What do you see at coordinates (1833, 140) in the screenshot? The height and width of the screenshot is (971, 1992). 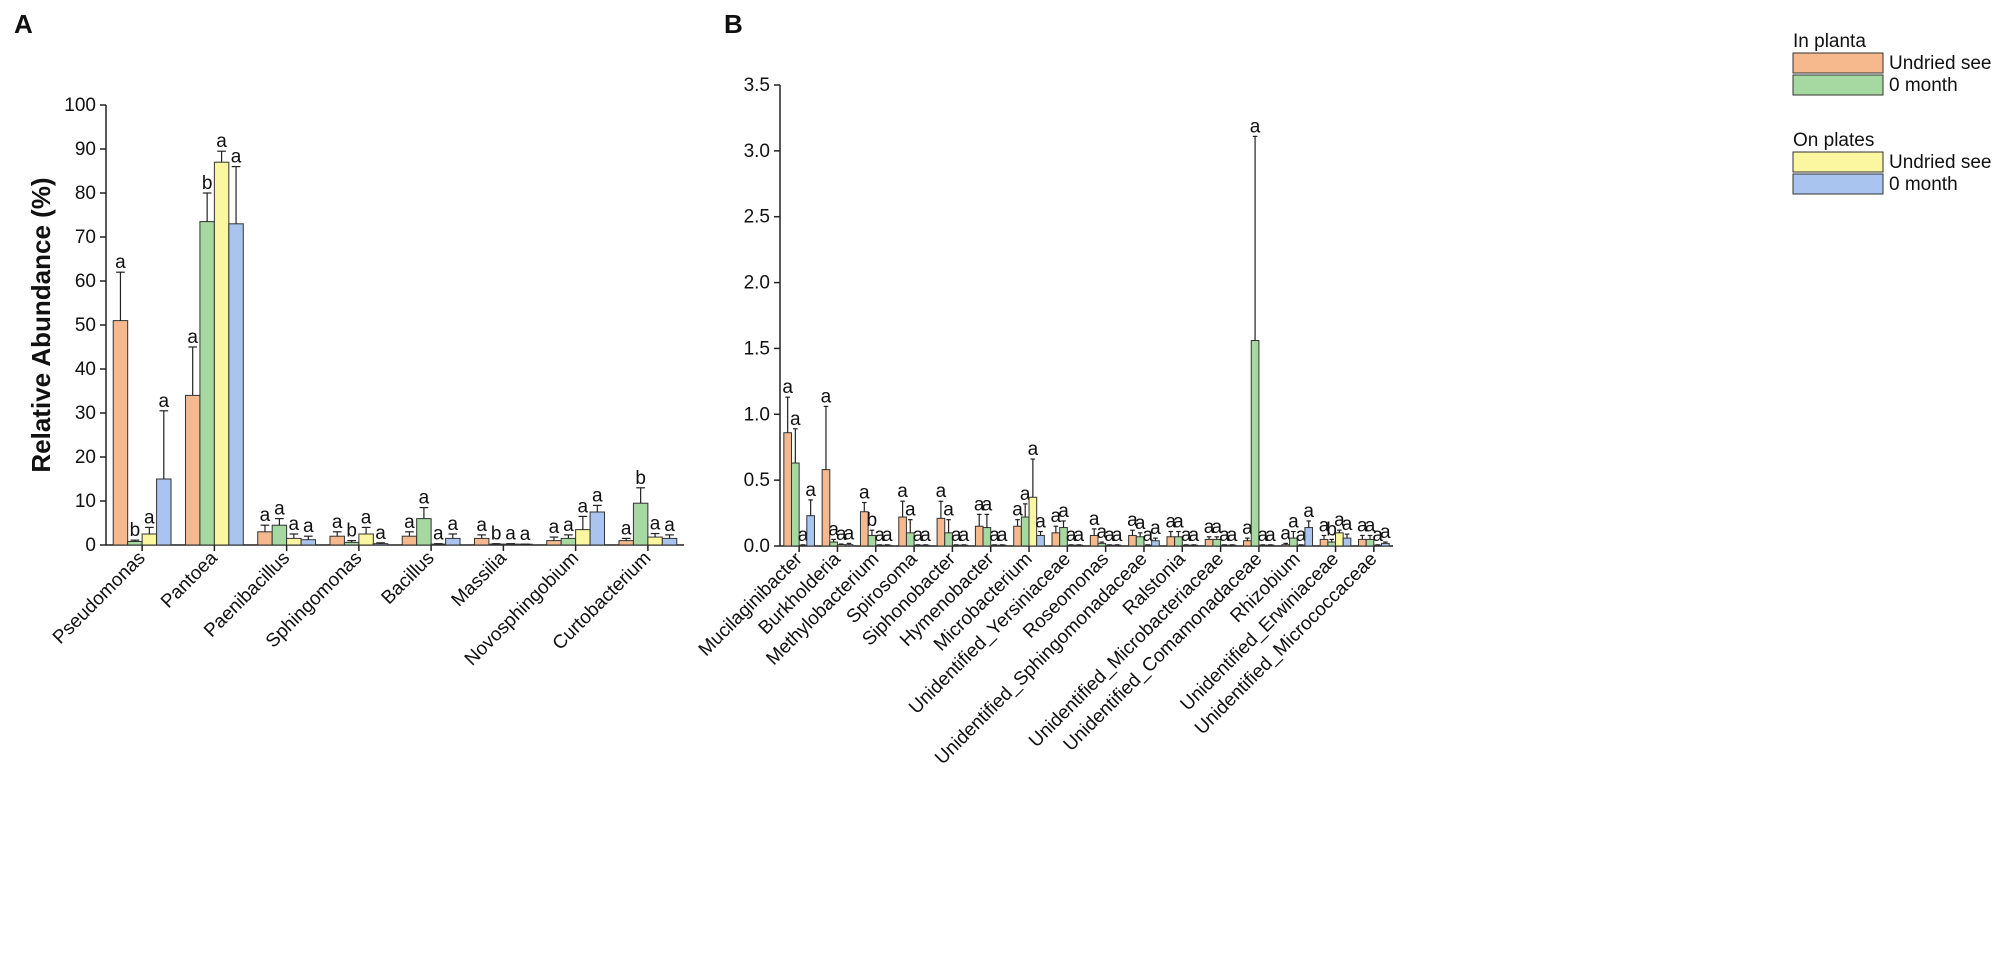 I see `legend-group-title: On plates` at bounding box center [1833, 140].